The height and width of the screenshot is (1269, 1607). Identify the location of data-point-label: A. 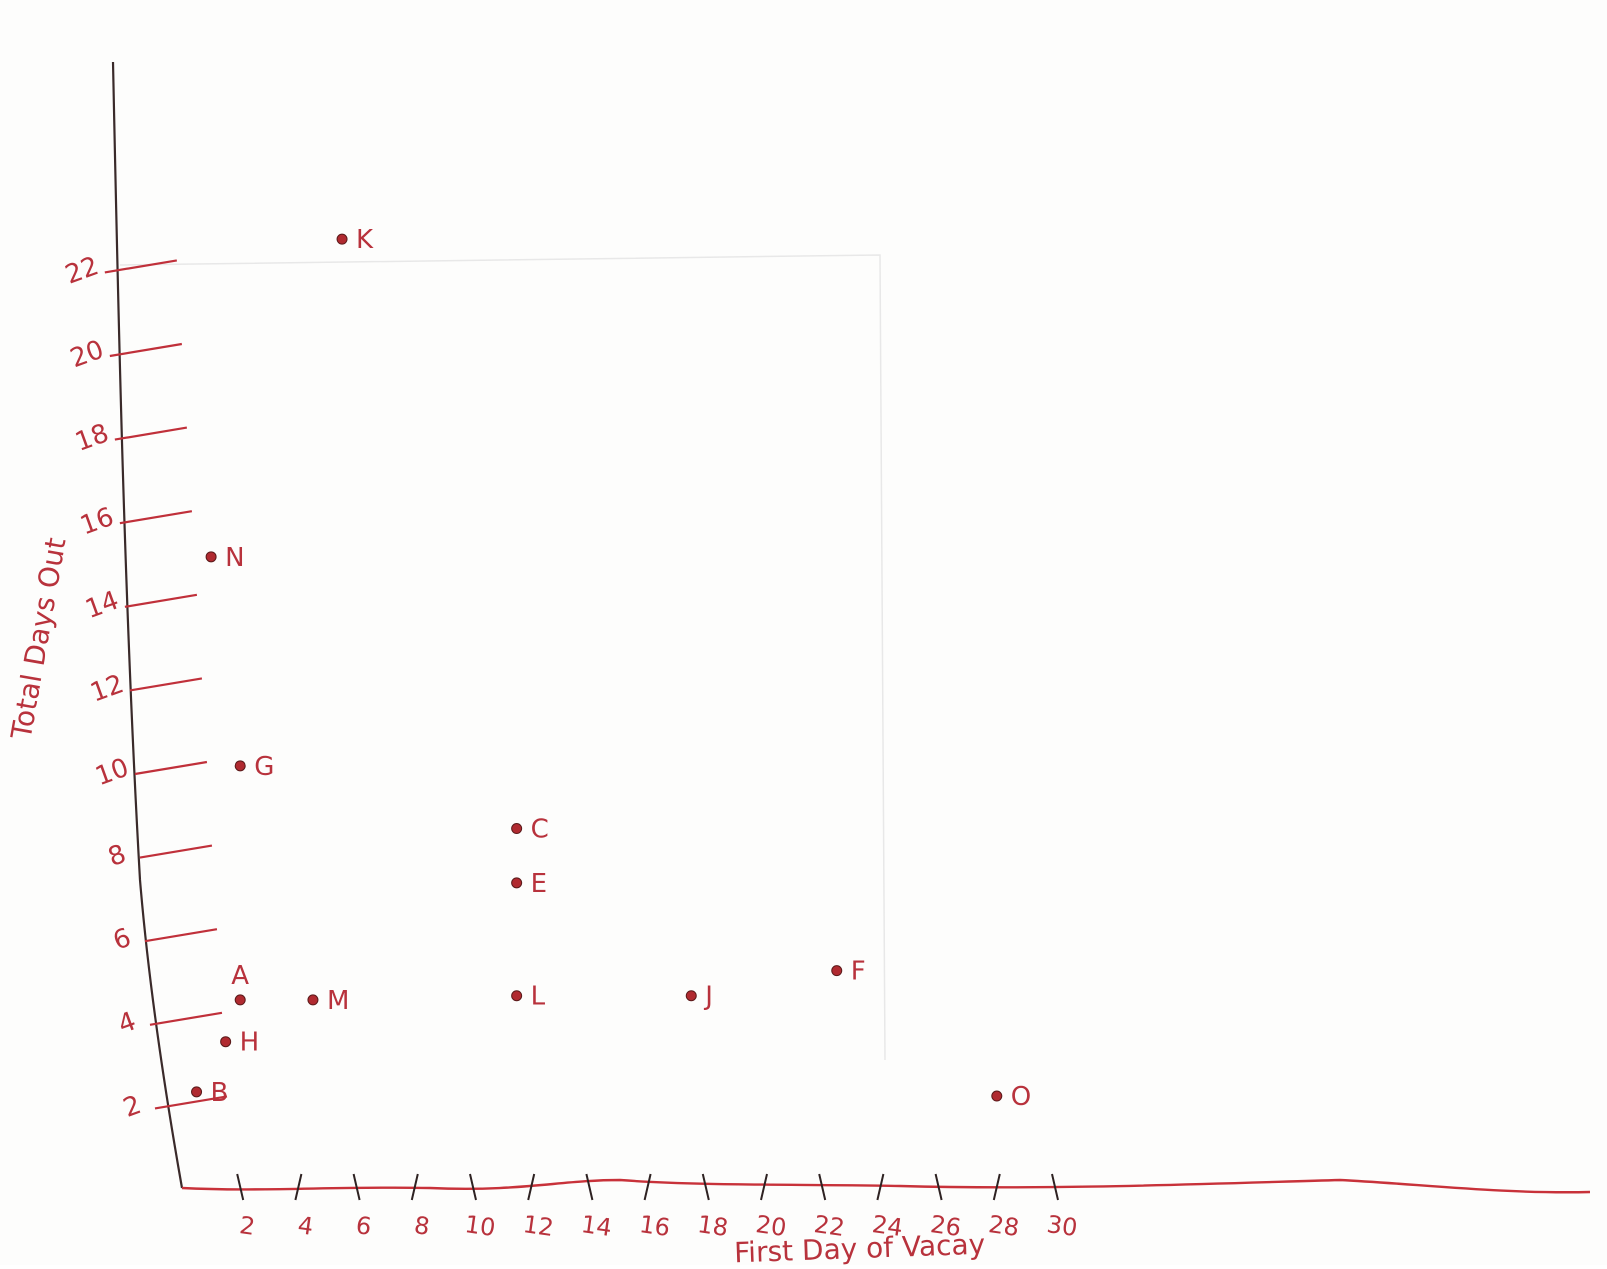
(240, 976).